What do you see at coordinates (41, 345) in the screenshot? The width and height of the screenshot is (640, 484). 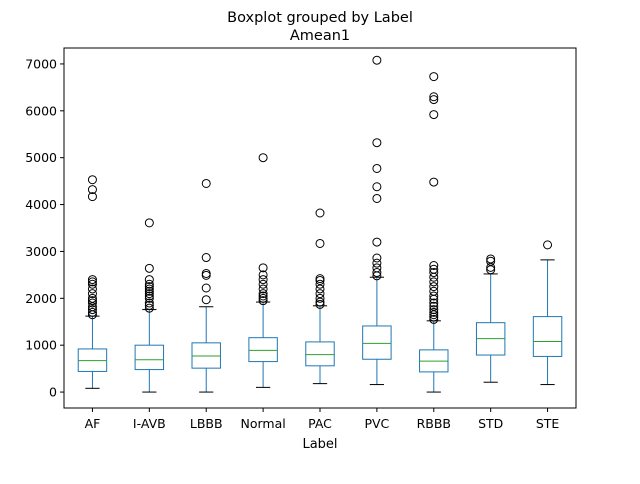 I see `y-tick-label: 1000` at bounding box center [41, 345].